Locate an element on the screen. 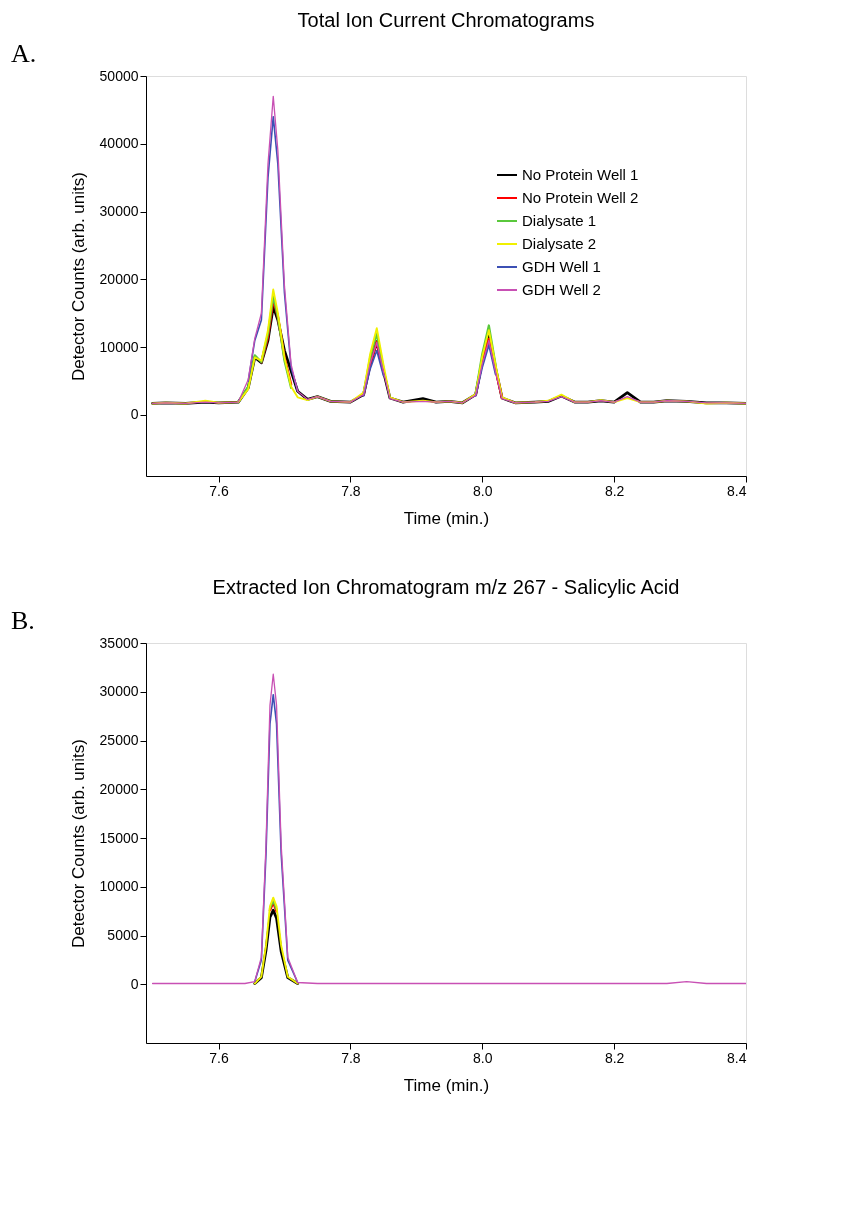 This screenshot has height=1226, width=848. legend-label: Dialysate 1 is located at coordinates (559, 220).